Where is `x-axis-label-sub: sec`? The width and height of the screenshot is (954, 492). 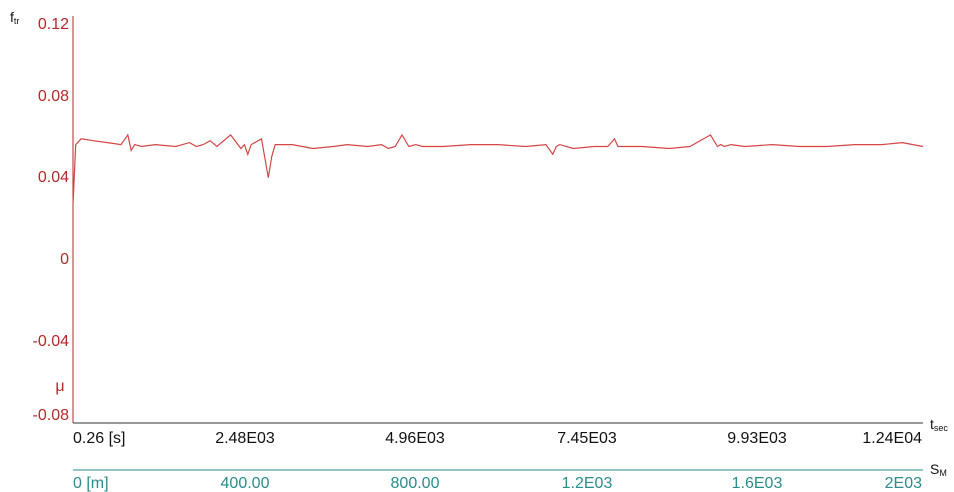 x-axis-label-sub: sec is located at coordinates (941, 428).